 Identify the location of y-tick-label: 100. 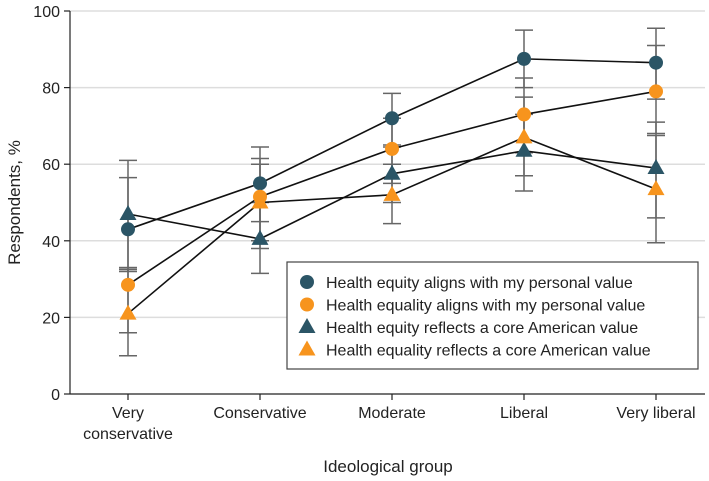
(46, 12).